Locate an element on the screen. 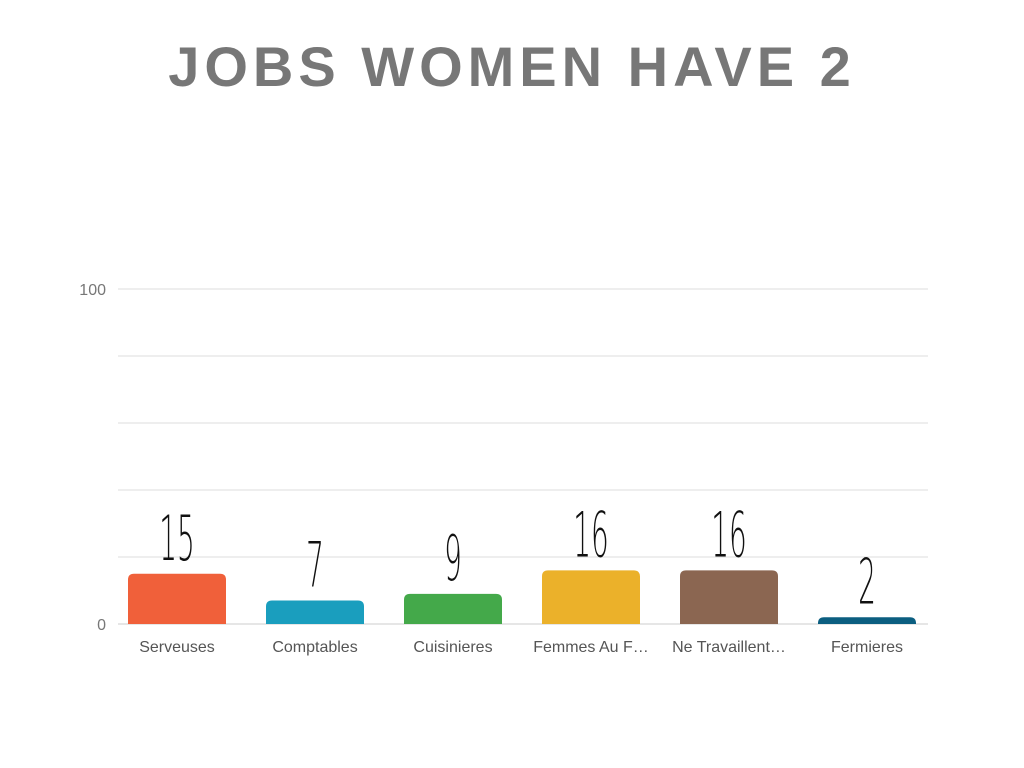 The width and height of the screenshot is (1024, 768). x-tick-label: Serveuses is located at coordinates (177, 647).